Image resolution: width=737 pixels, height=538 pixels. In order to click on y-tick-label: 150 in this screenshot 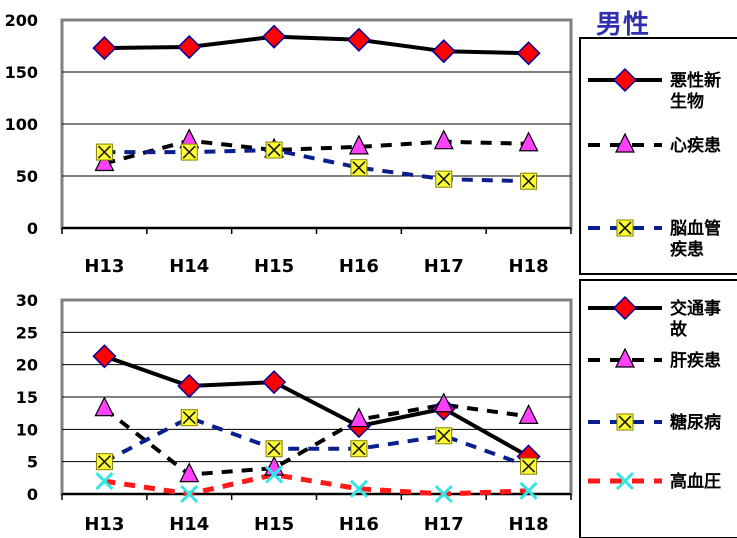, I will do `click(21, 72)`.